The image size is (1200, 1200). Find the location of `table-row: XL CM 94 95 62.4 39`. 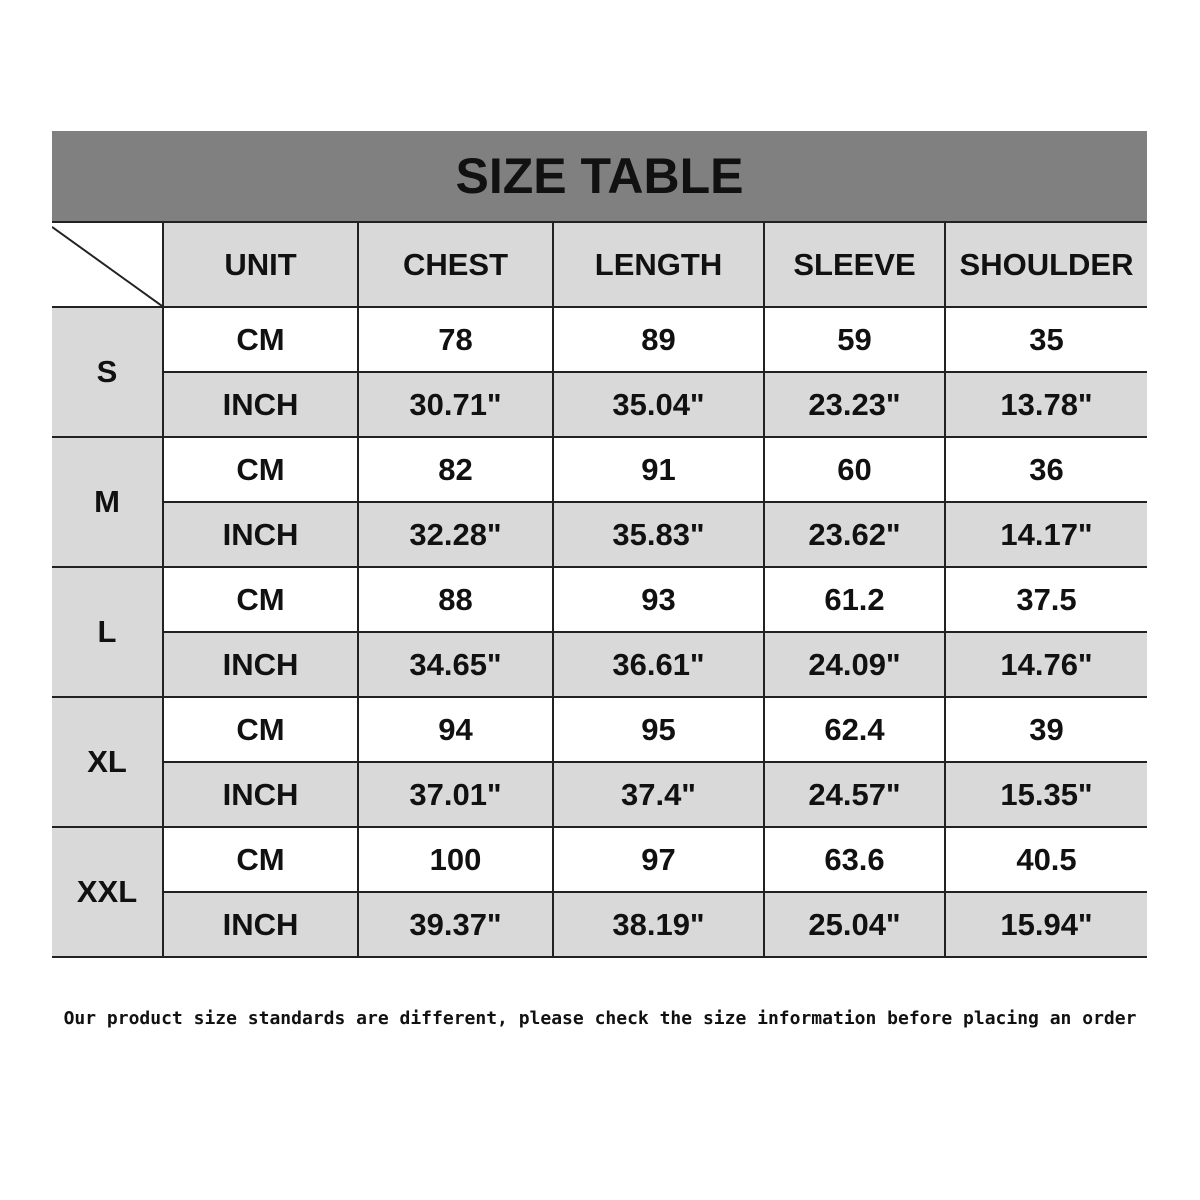

table-row: XL CM 94 95 62.4 39 is located at coordinates (599, 762).